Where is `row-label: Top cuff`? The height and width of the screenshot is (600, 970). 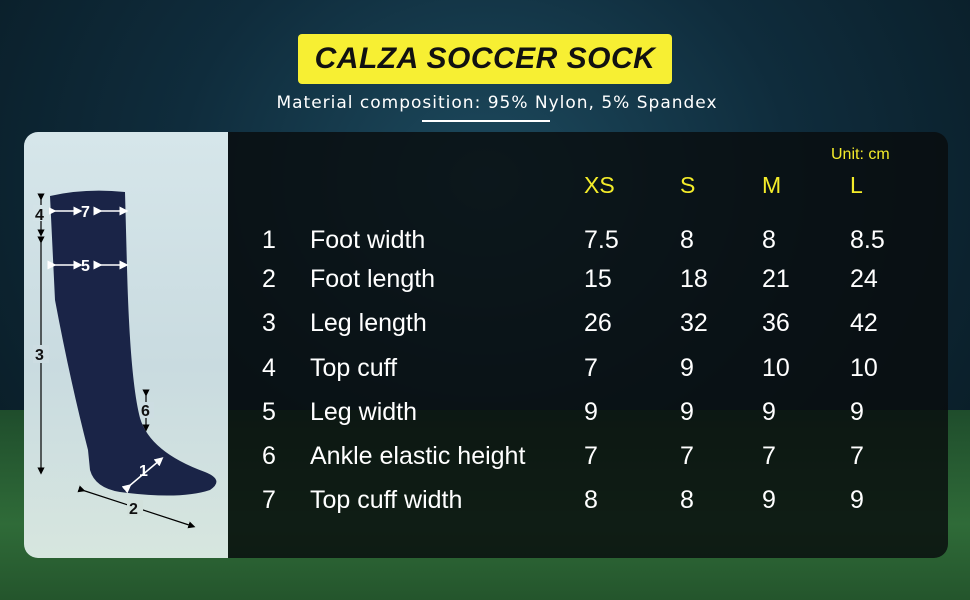
row-label: Top cuff is located at coordinates (354, 368).